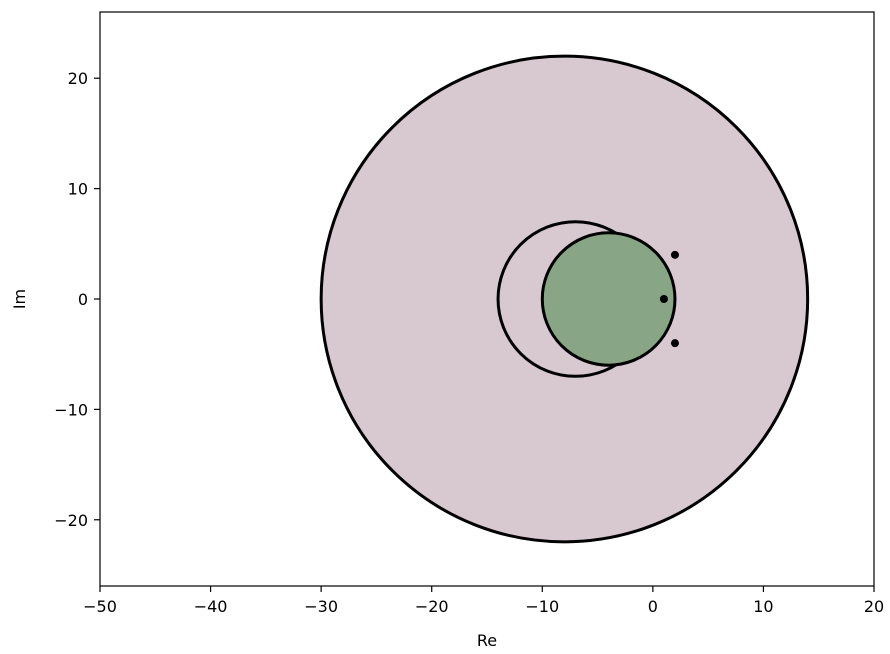 Image resolution: width=890 pixels, height=654 pixels. Describe the element at coordinates (432, 606) in the screenshot. I see `x-tick-label: −20` at that location.